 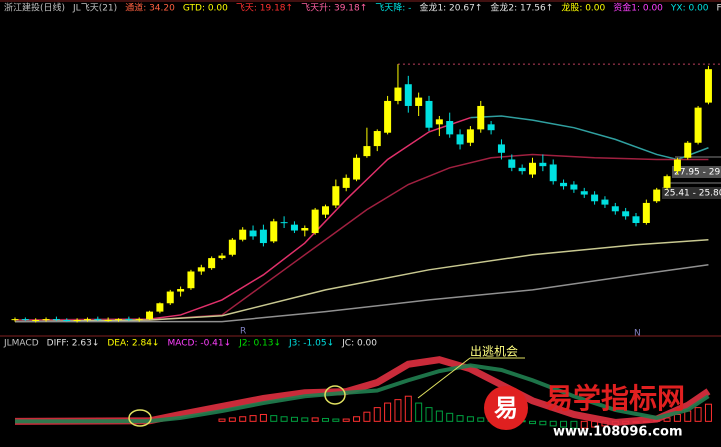 What do you see at coordinates (719, 9) in the screenshot?
I see `indicator-value: FT: 0.00` at bounding box center [719, 9].